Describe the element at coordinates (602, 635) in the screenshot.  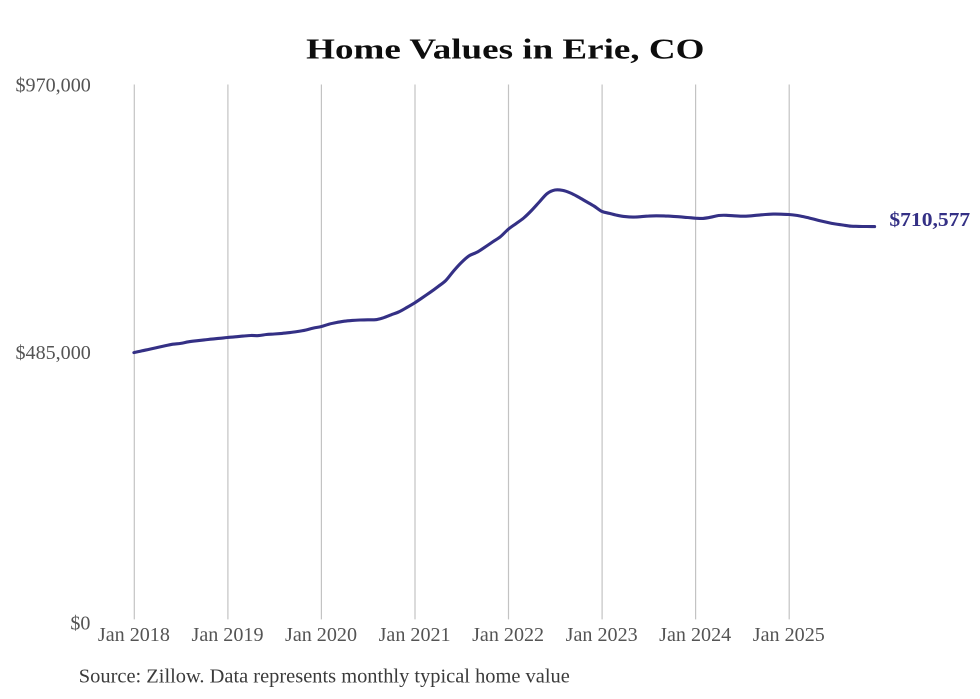
I see `svg-text: Jan 2023` at that location.